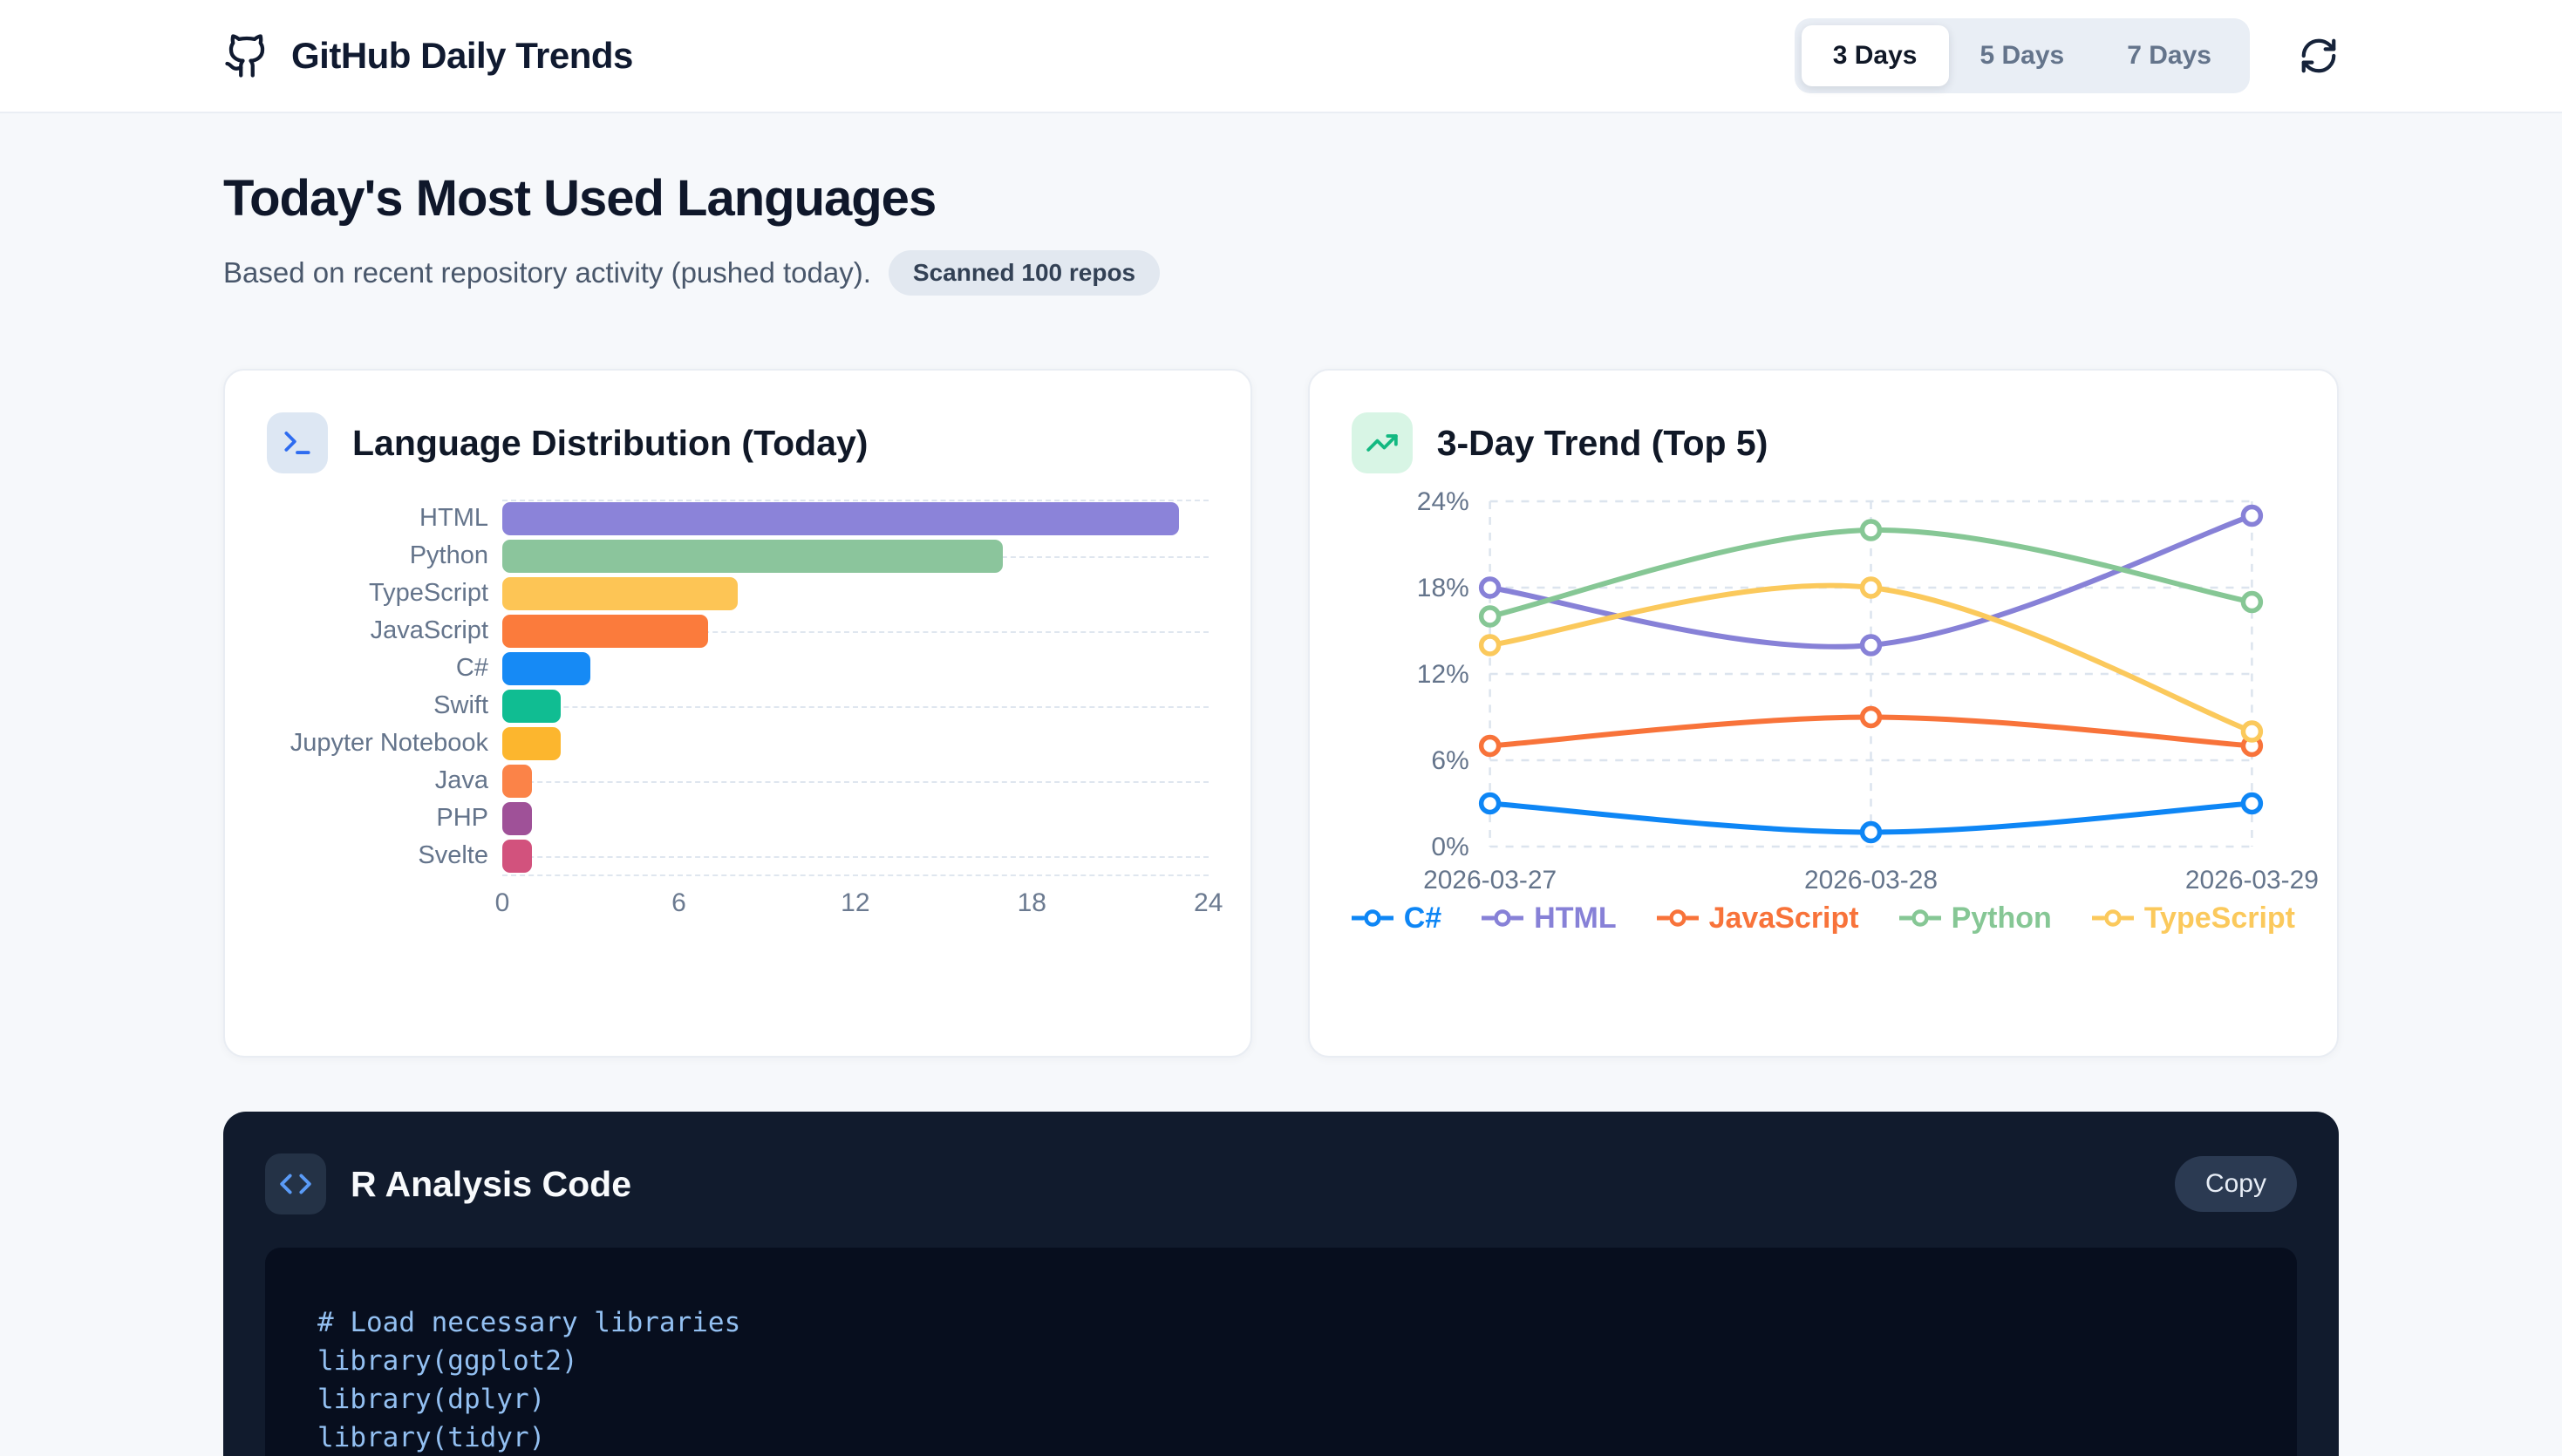 Image resolution: width=2562 pixels, height=1456 pixels. Describe the element at coordinates (428, 55) in the screenshot. I see `brand: GitHub Daily Trends` at that location.